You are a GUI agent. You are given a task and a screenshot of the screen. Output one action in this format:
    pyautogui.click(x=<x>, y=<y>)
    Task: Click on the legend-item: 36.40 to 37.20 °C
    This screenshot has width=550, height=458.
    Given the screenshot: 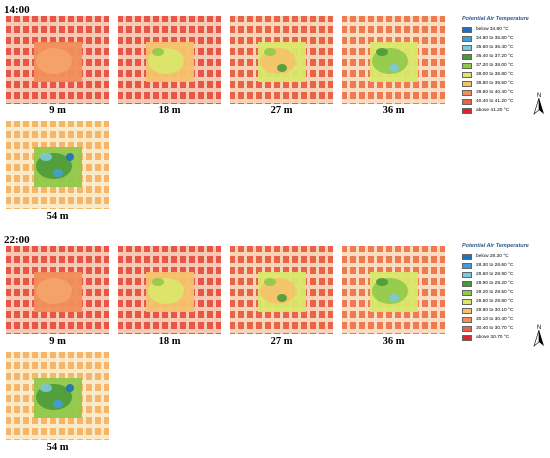 What is the action you would take?
    pyautogui.click(x=505, y=56)
    